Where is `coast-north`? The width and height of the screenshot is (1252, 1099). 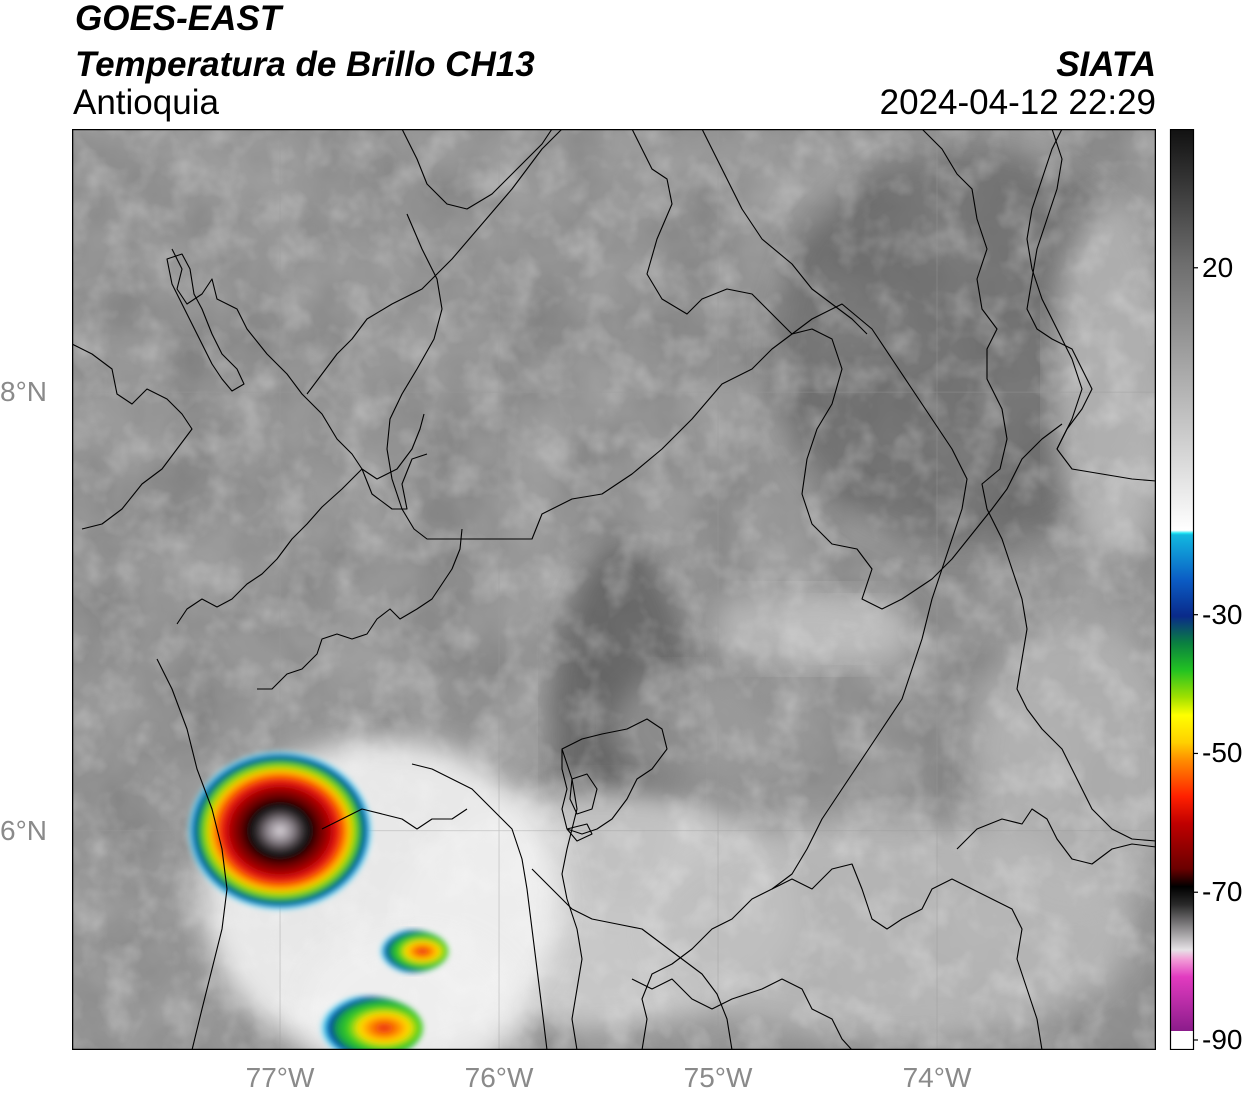
coast-north is located at coordinates (477, 169).